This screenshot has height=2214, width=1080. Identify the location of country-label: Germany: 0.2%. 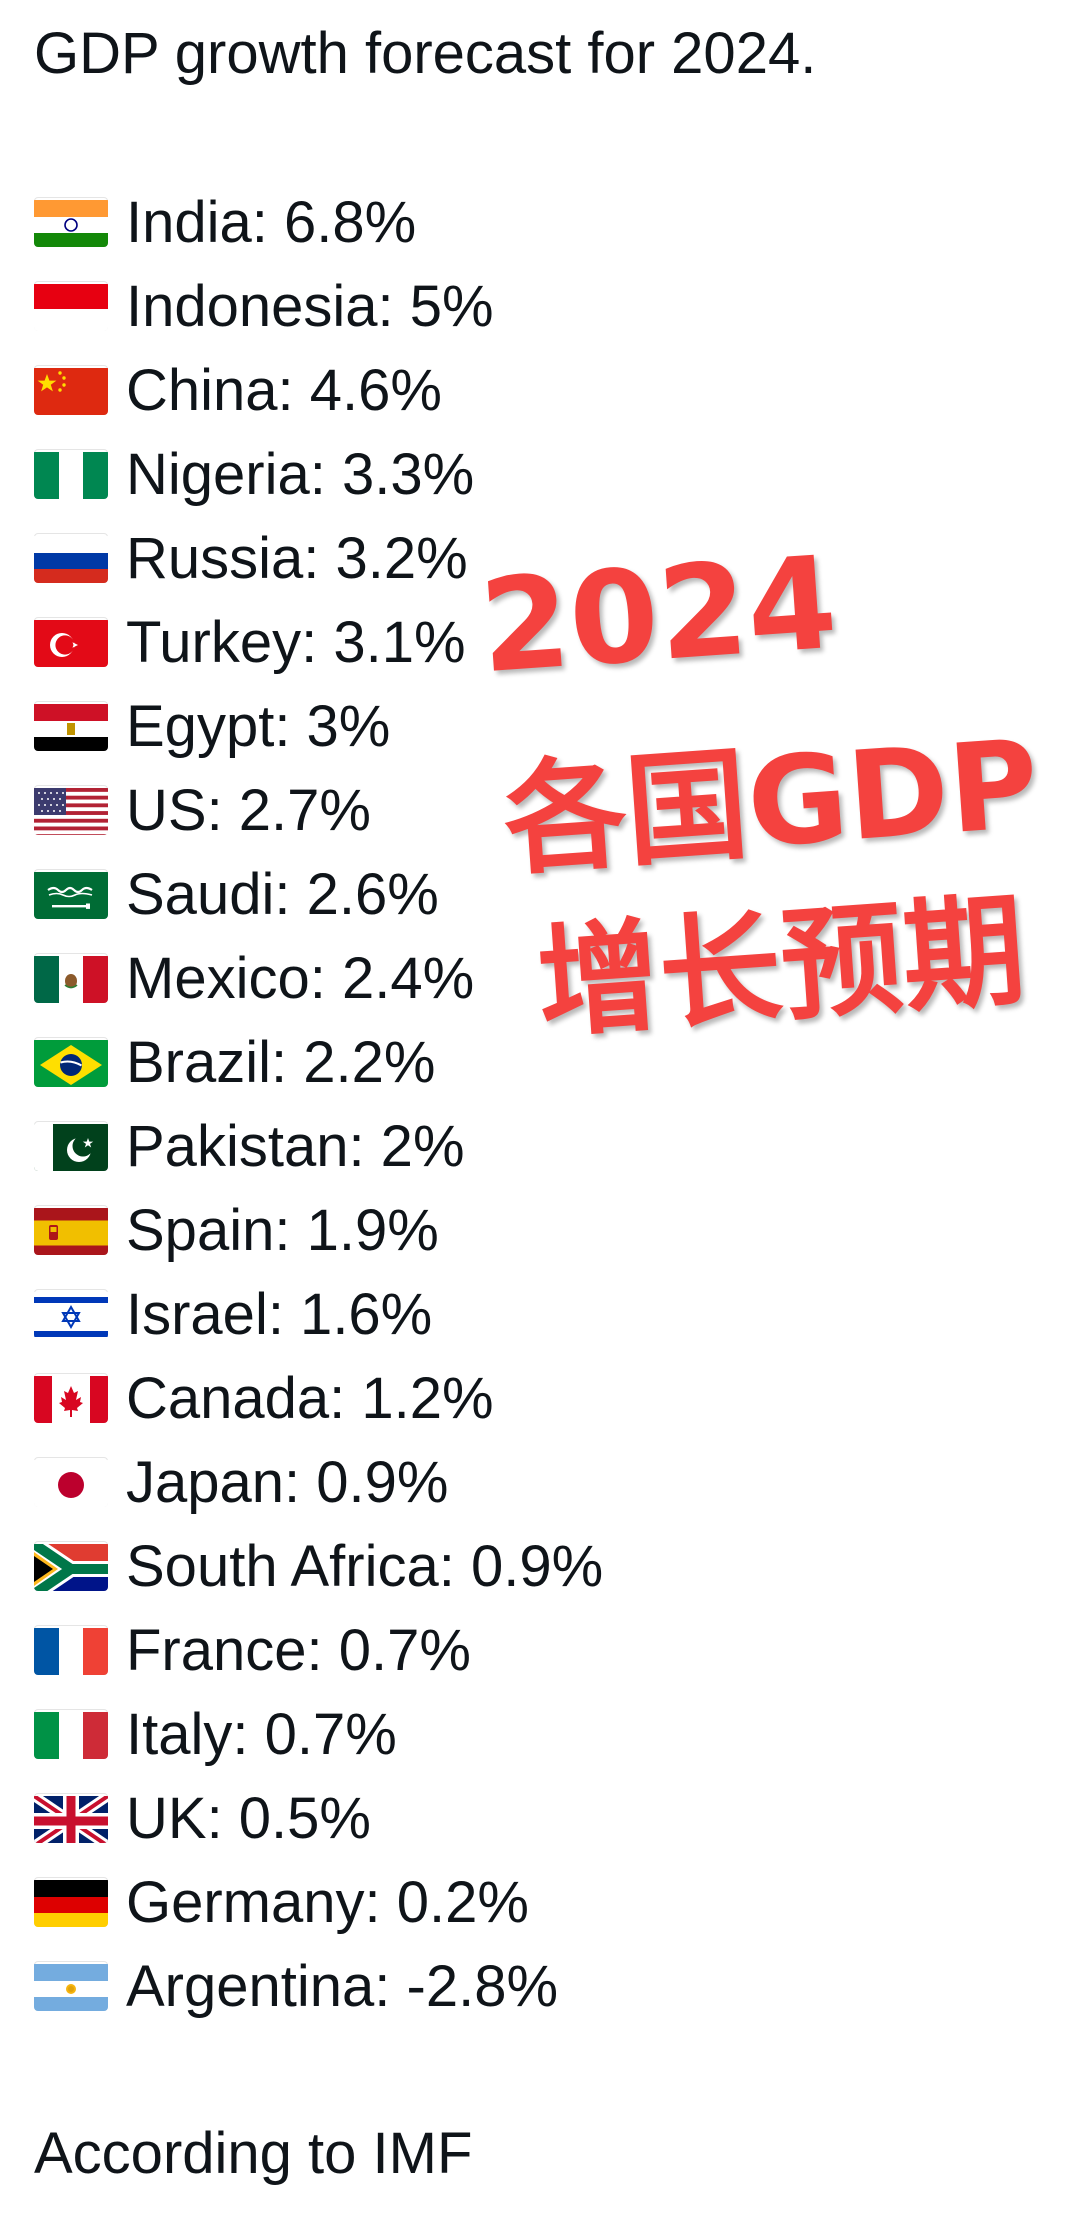
(327, 1902).